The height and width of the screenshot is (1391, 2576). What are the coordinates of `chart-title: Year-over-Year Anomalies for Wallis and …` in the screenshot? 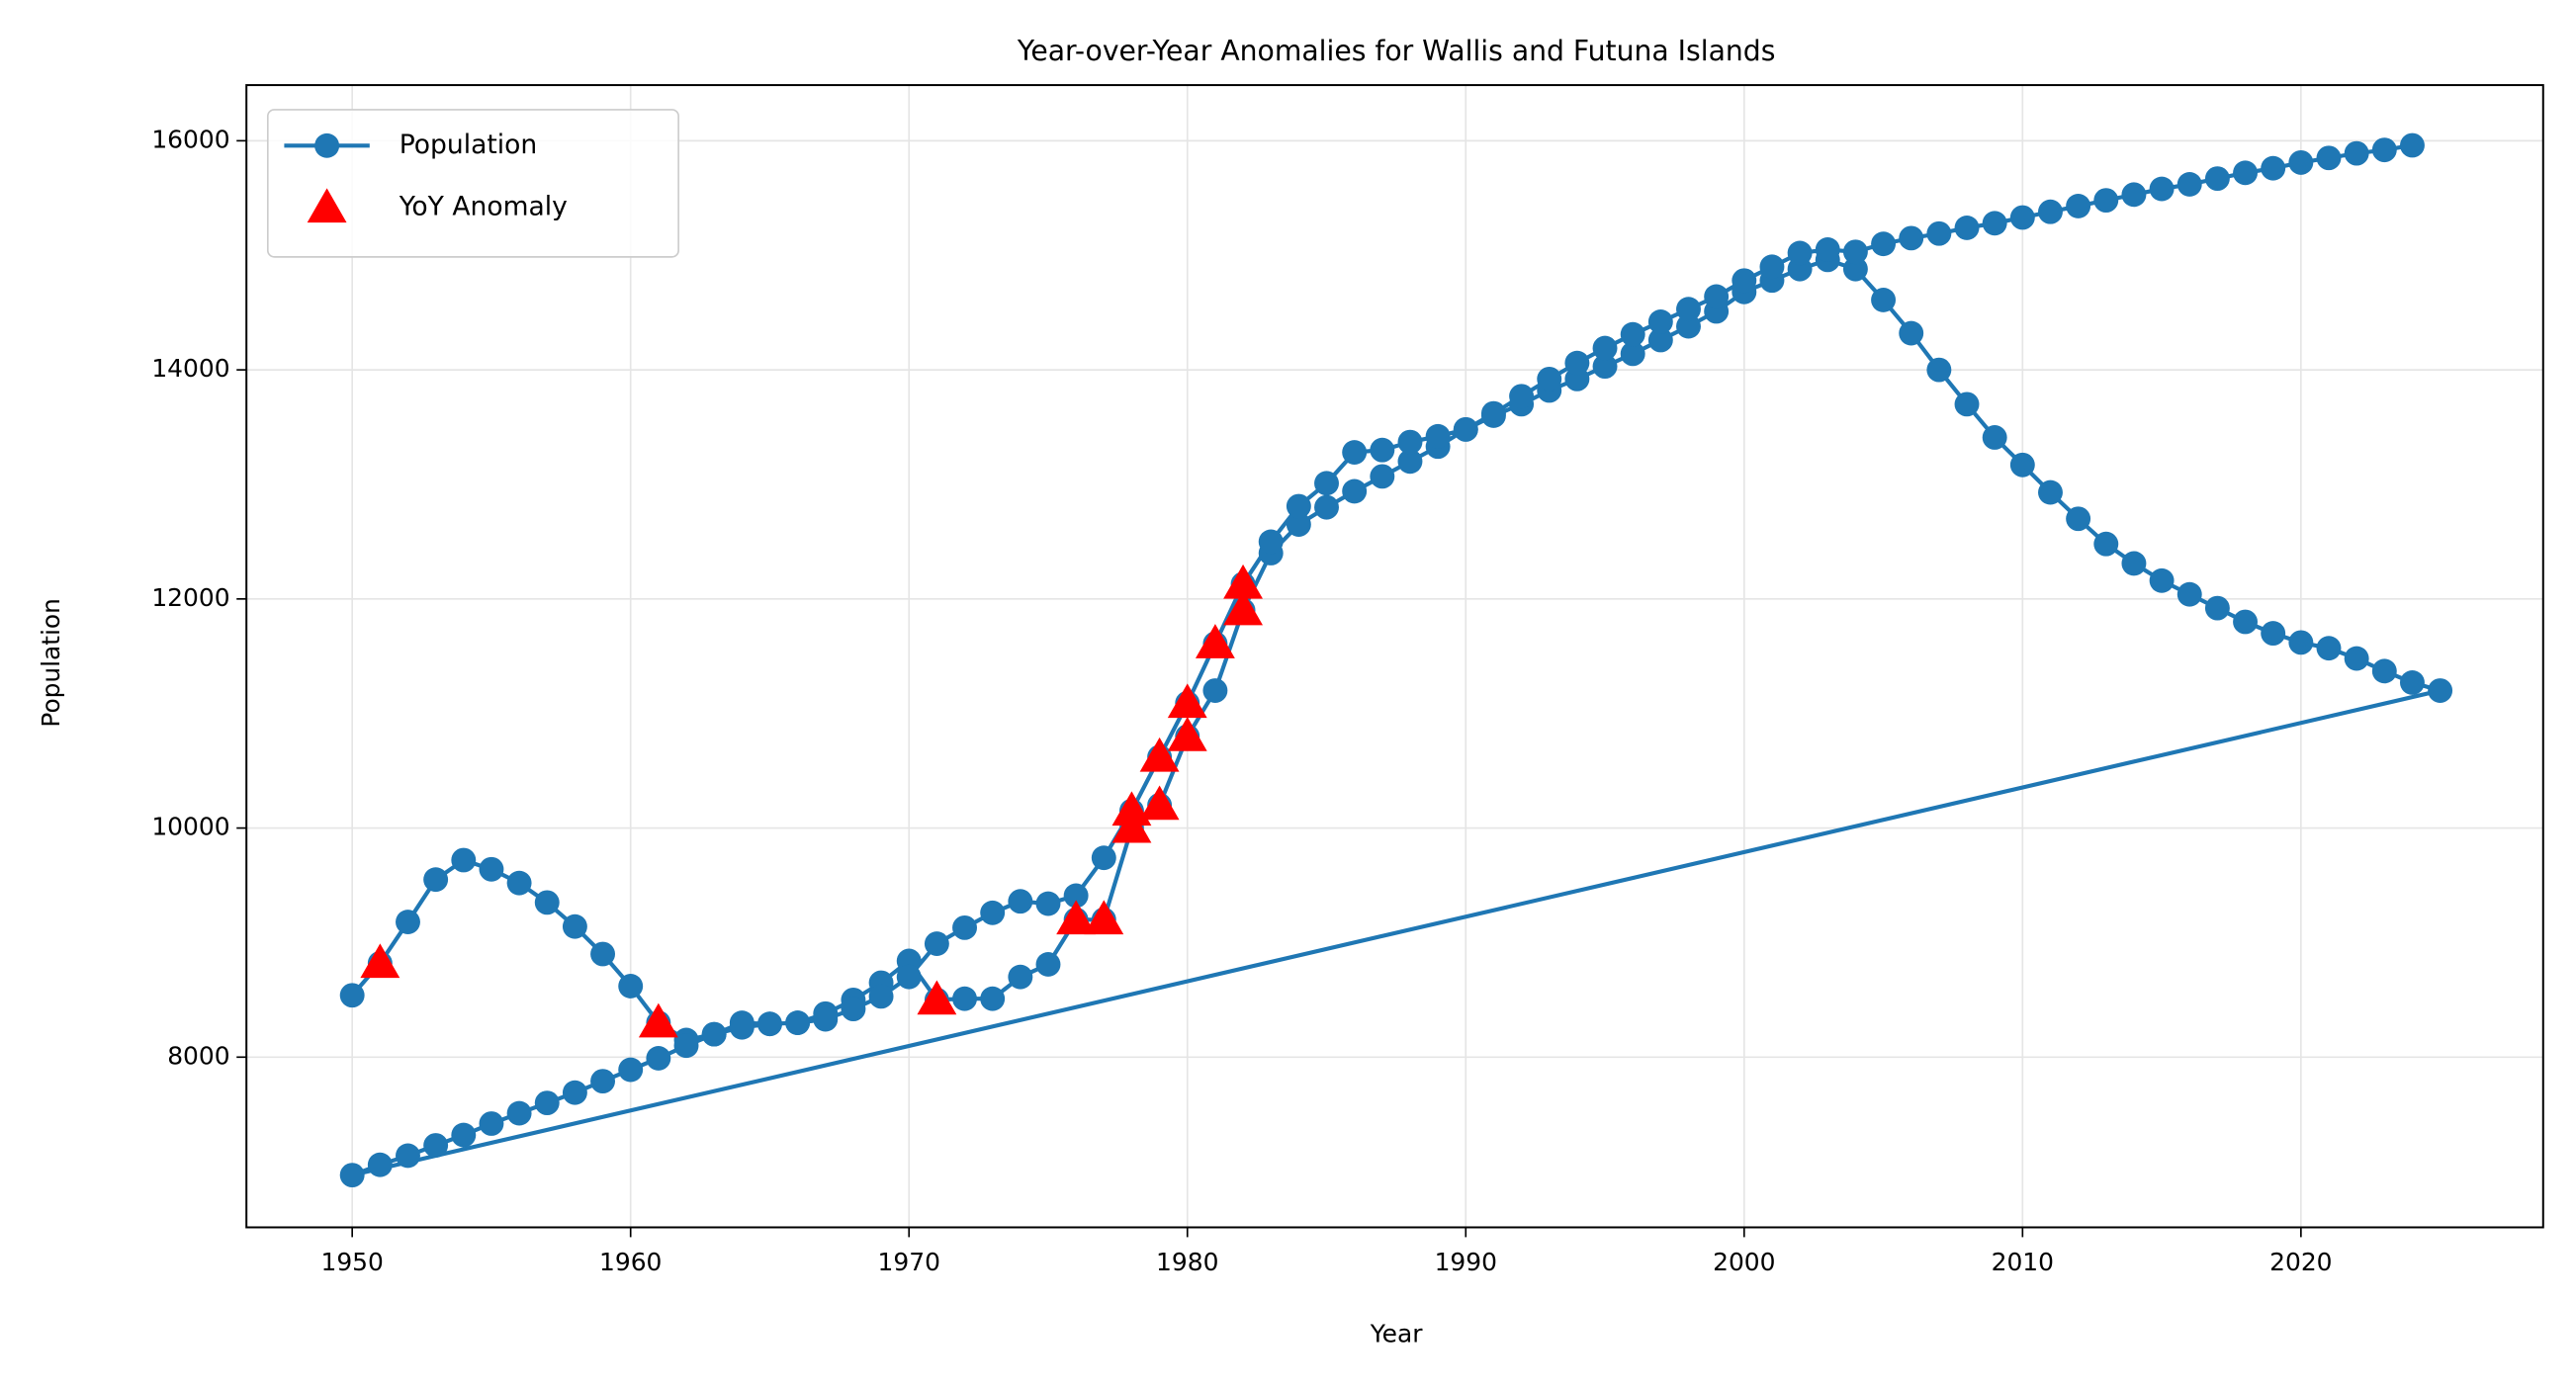 It's located at (1396, 51).